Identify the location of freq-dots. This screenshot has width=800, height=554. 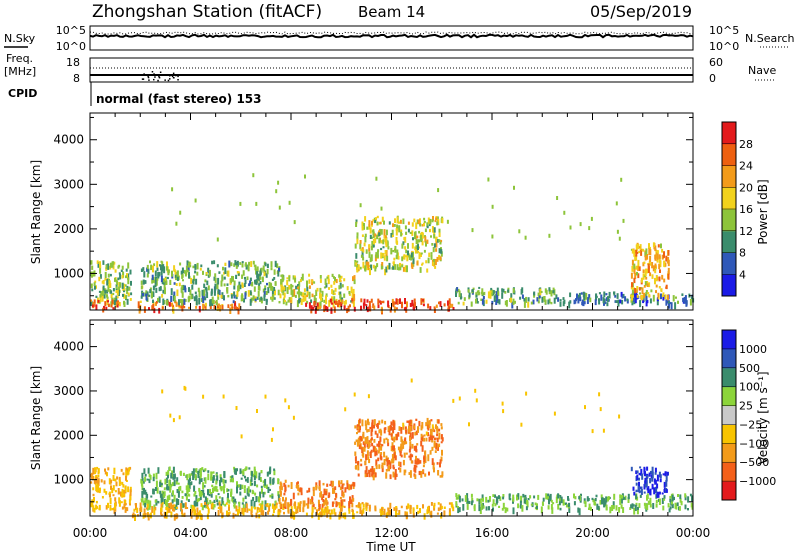
(160, 76).